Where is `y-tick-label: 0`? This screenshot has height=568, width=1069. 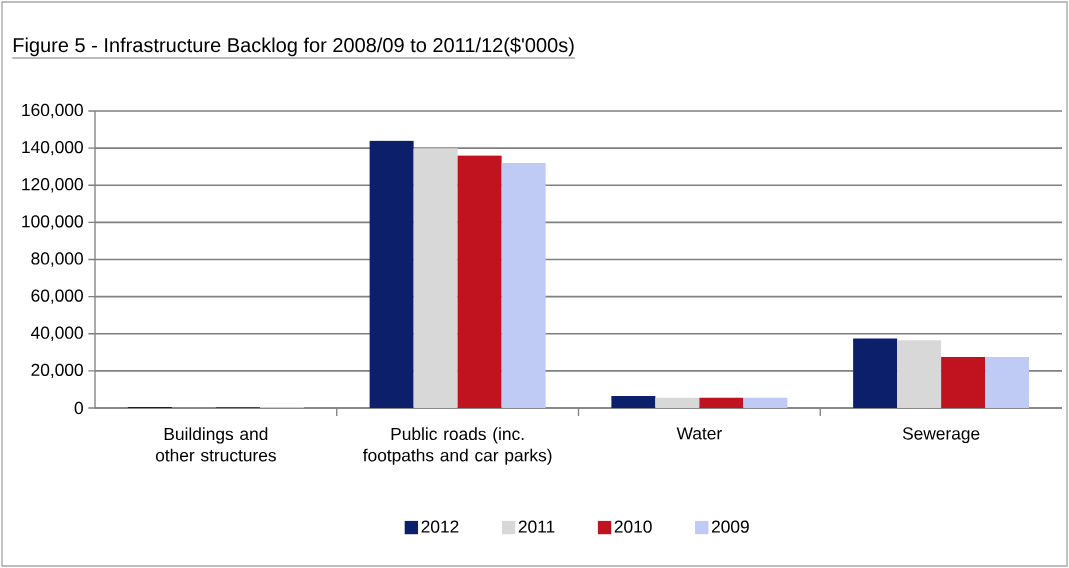 y-tick-label: 0 is located at coordinates (78, 408).